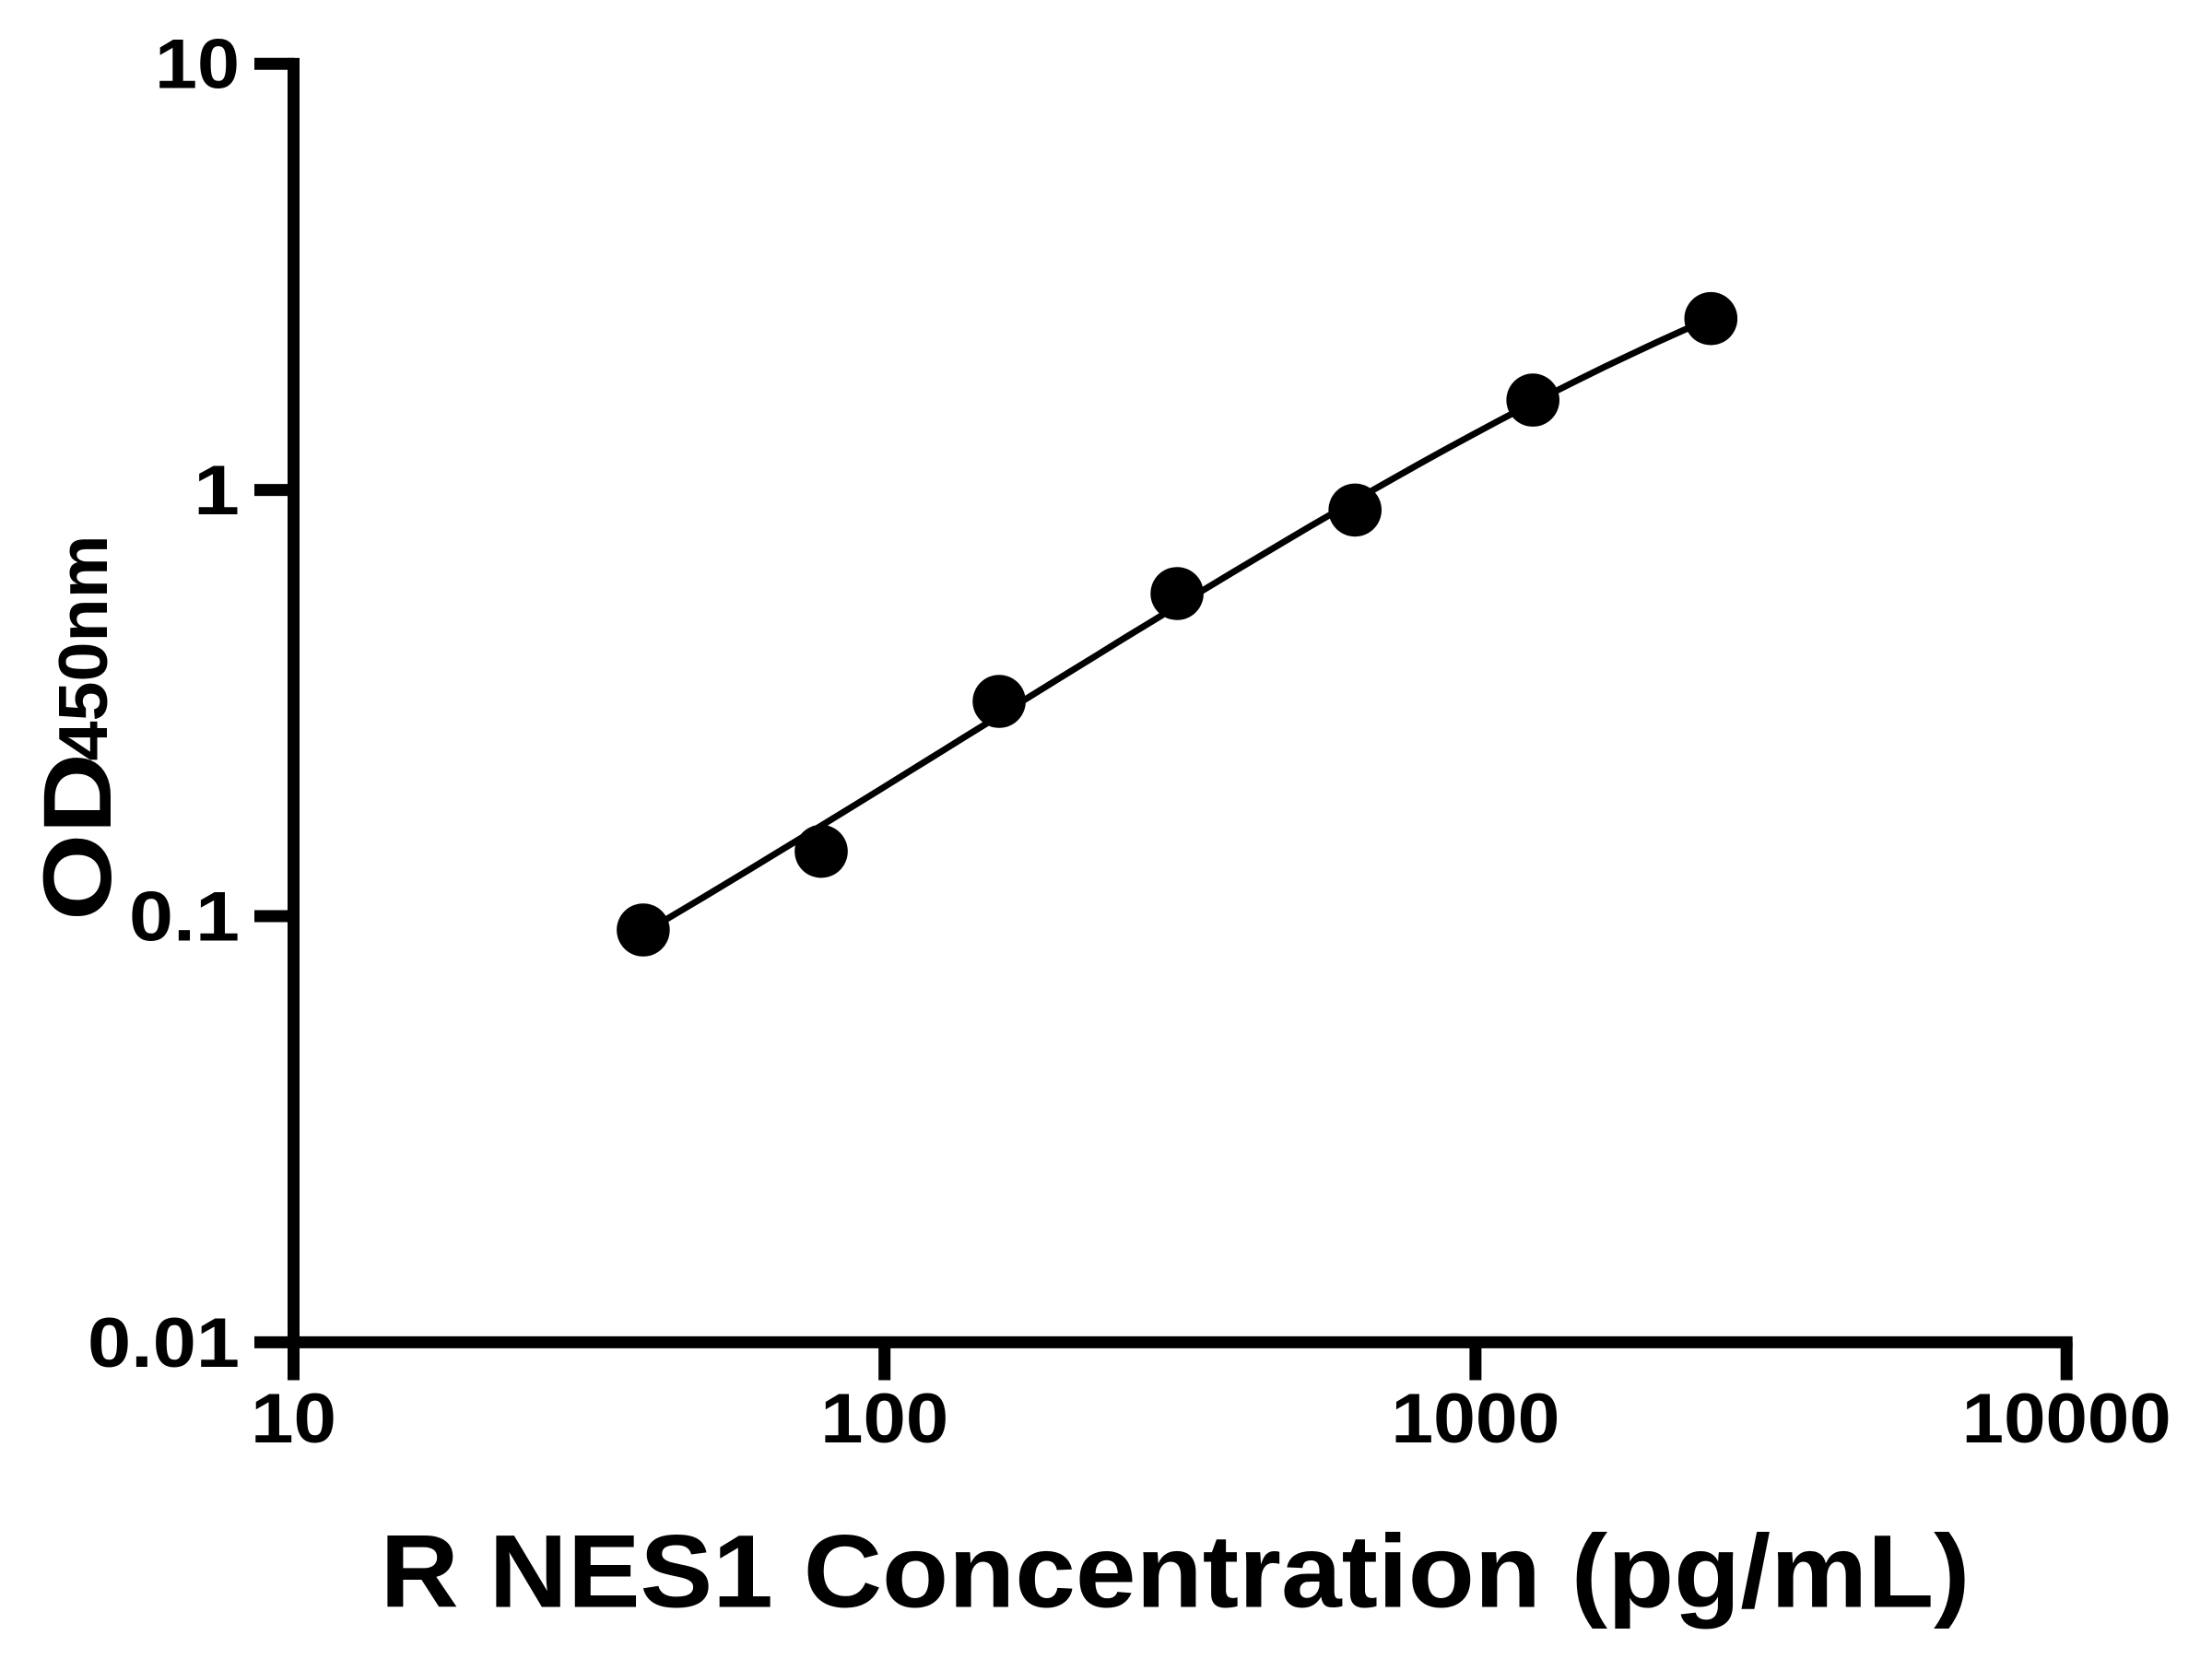  What do you see at coordinates (217, 491) in the screenshot?
I see `svg-text: 1` at bounding box center [217, 491].